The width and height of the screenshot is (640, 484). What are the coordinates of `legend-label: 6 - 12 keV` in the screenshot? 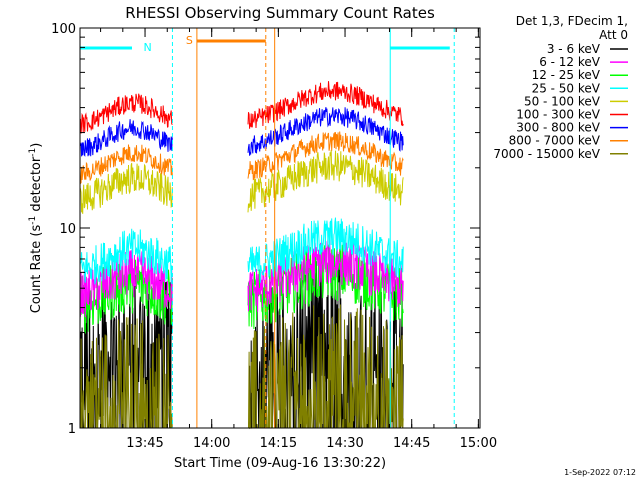 It's located at (570, 62).